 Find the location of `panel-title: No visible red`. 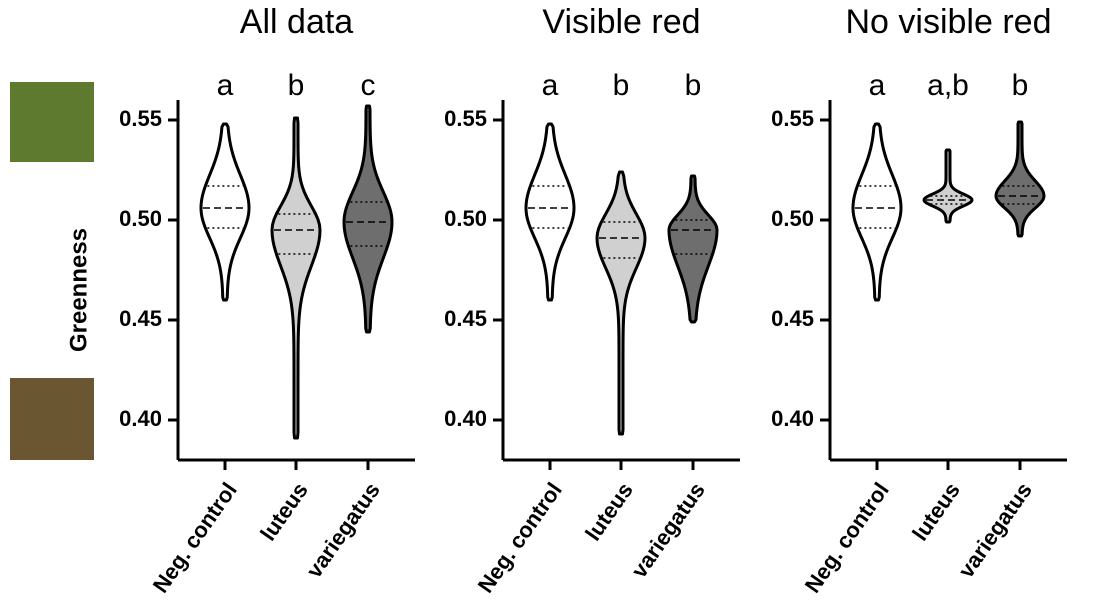

panel-title: No visible red is located at coordinates (949, 22).